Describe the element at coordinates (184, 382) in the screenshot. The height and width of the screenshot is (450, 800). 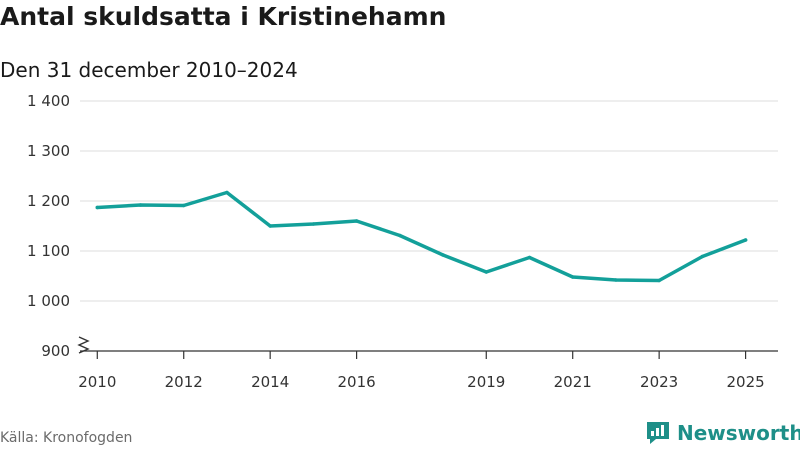
I see `x-tick-label: 2012` at that location.